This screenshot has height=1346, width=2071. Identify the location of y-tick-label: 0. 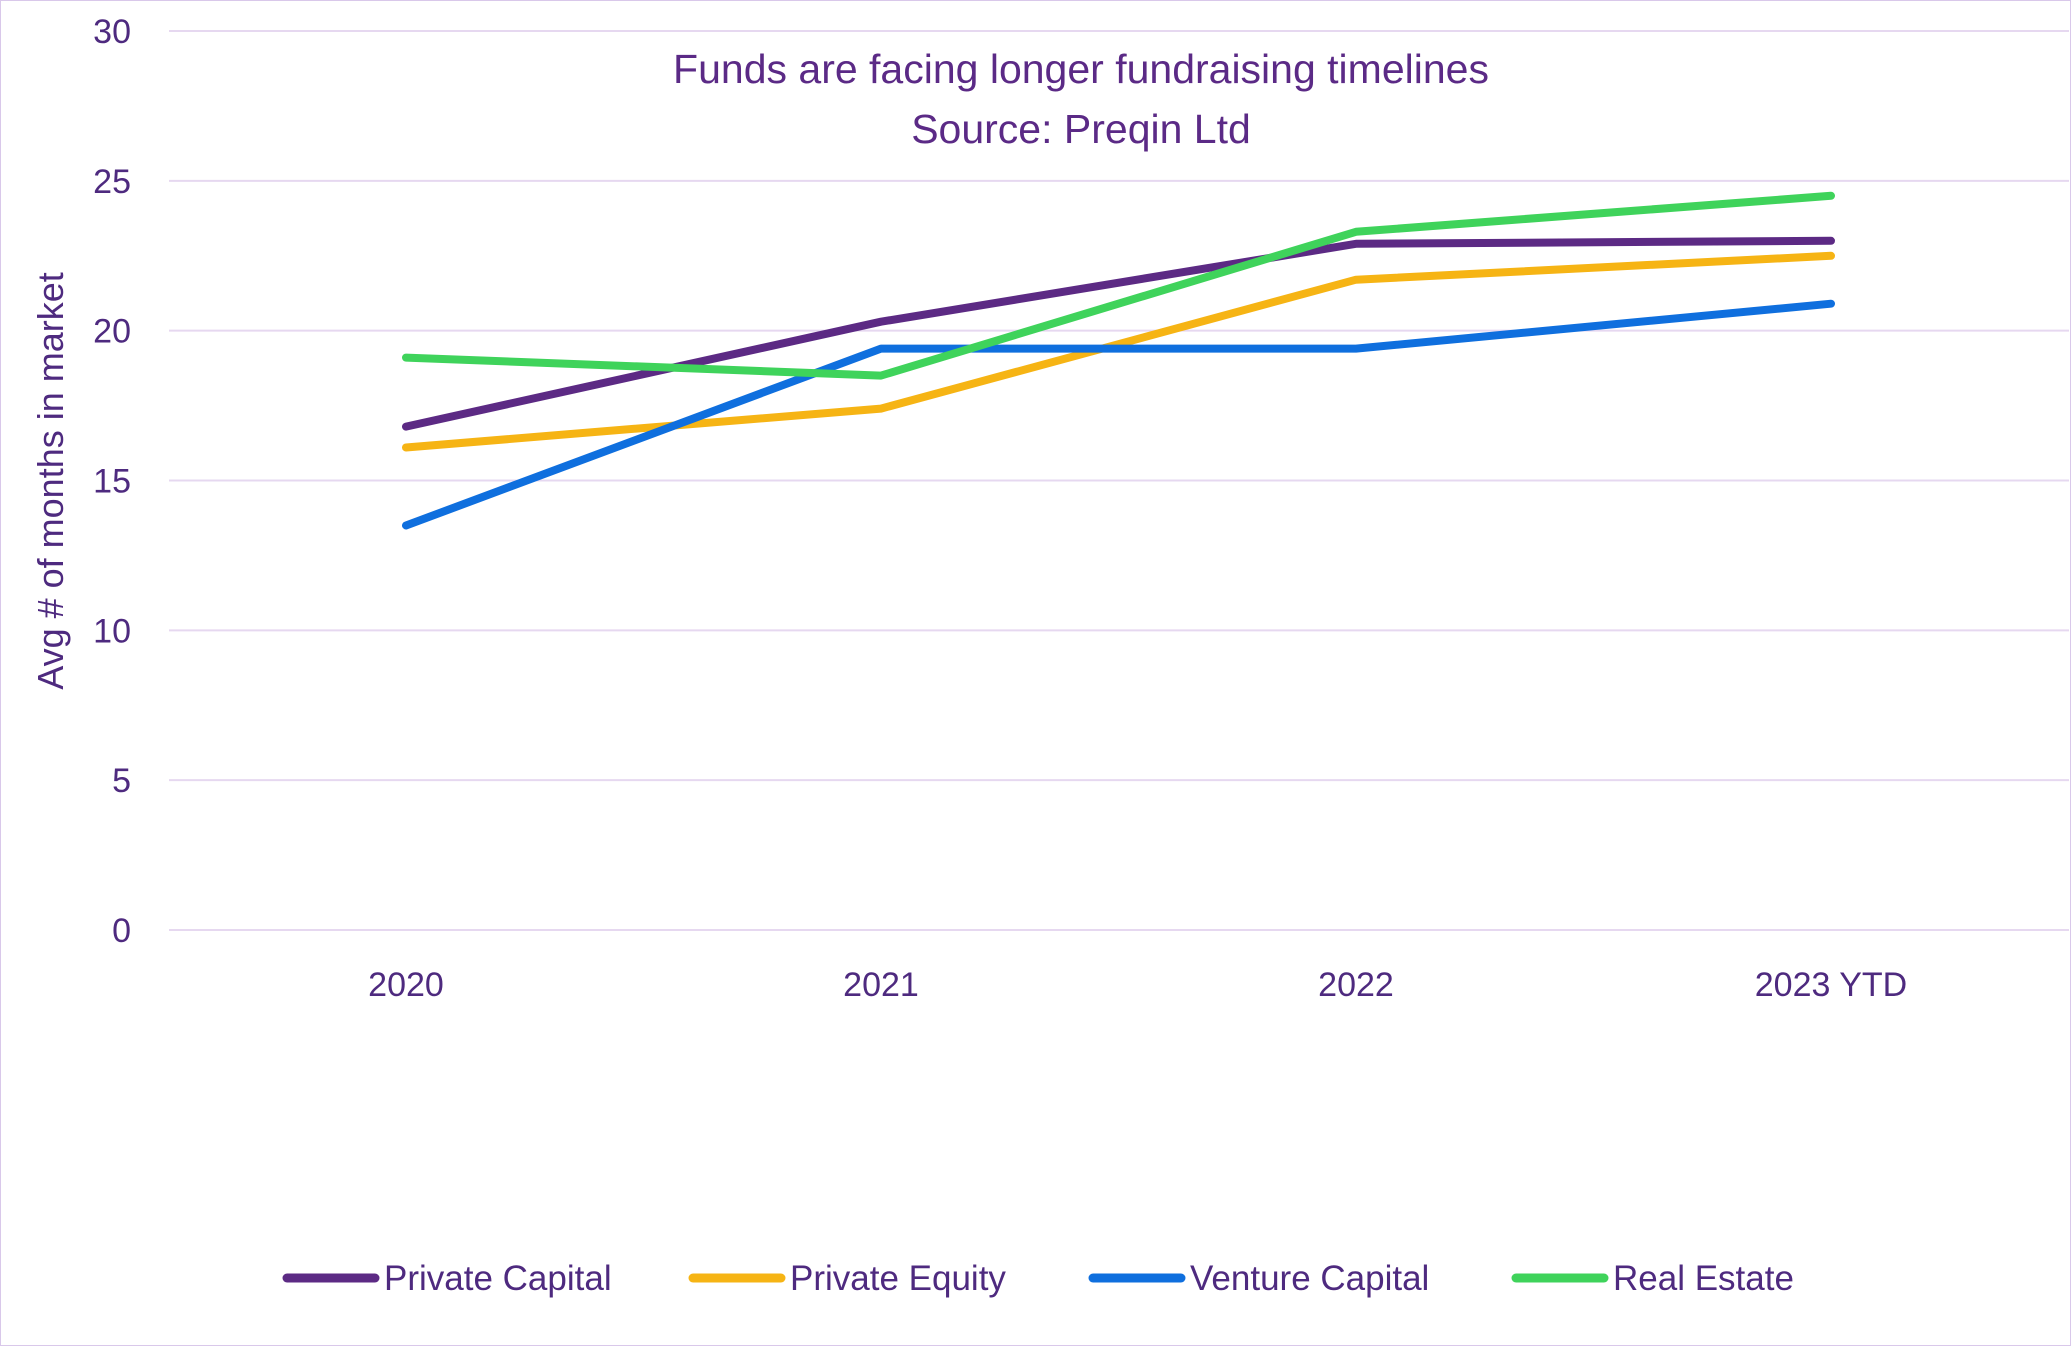
(121, 931).